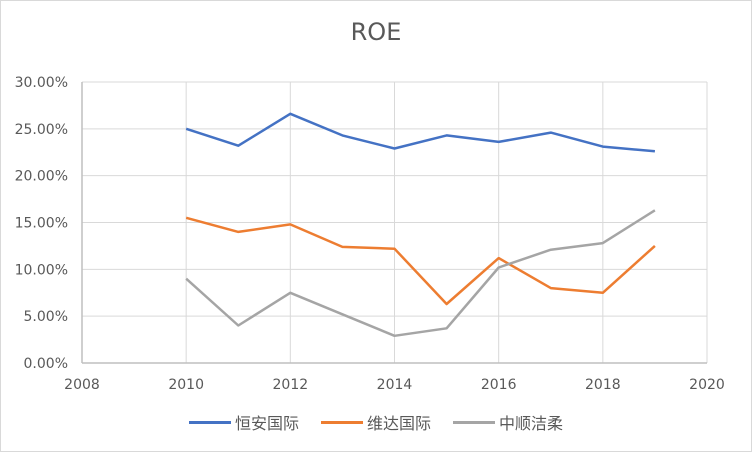 The image size is (752, 452). What do you see at coordinates (209, 422) in the screenshot?
I see `legend-swatch-hengan` at bounding box center [209, 422].